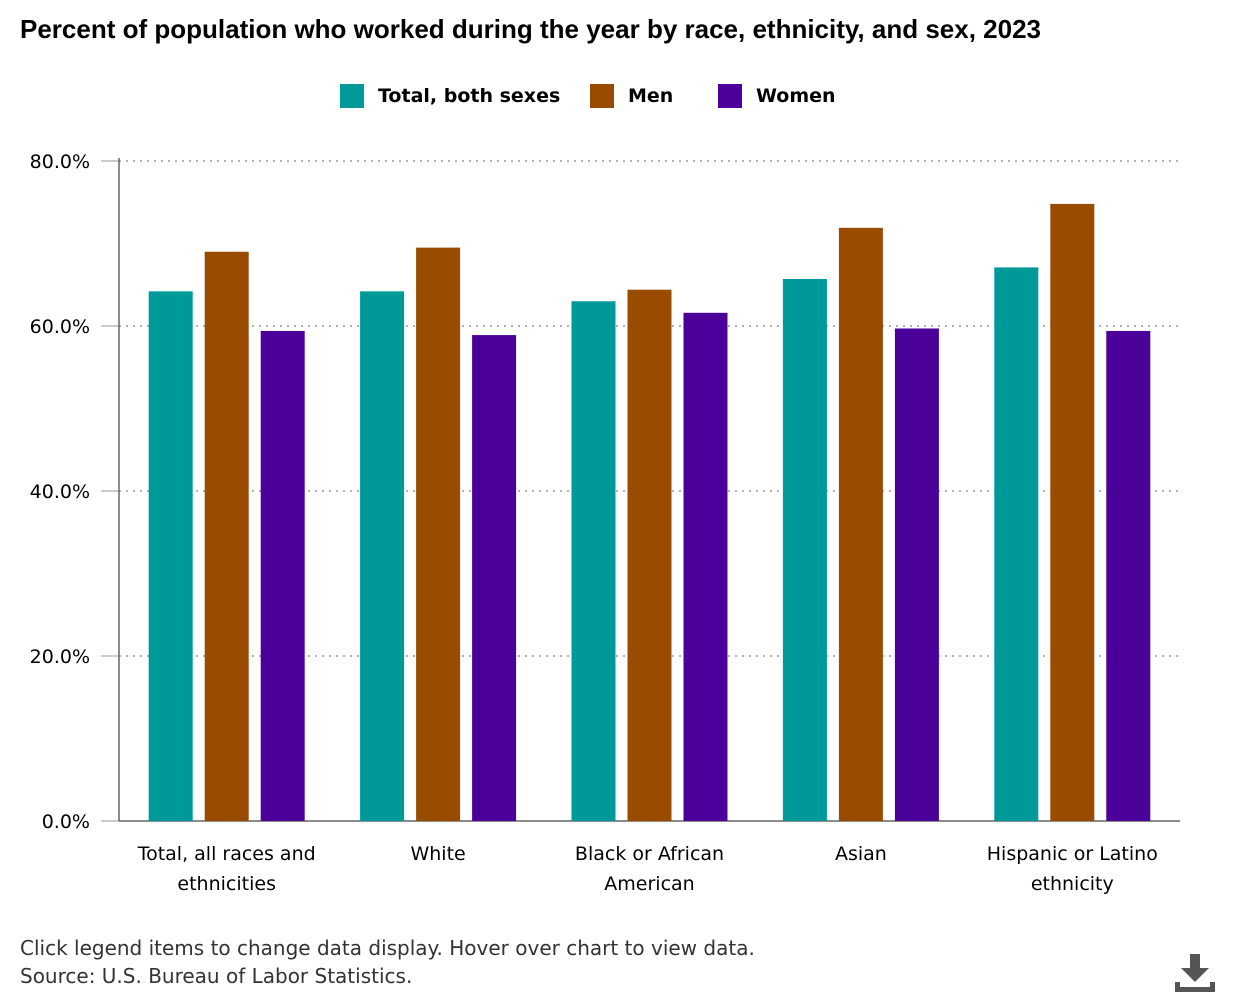 The height and width of the screenshot is (1000, 1240). I want to click on bar: Women: 59.7%, so click(916, 574).